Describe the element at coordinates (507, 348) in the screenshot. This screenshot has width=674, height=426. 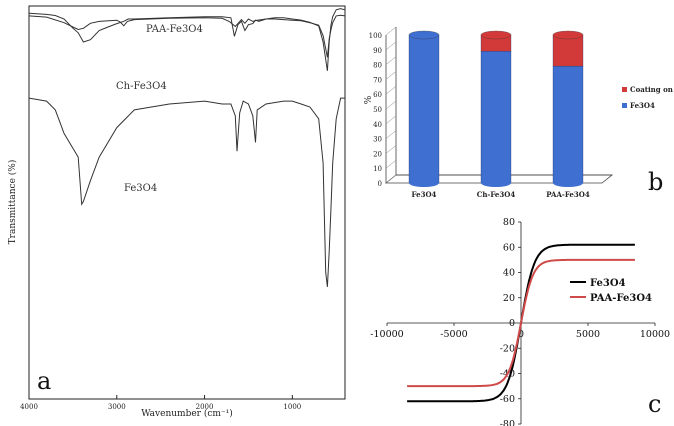
I see `panel-c-ytick-label--20: -20` at that location.